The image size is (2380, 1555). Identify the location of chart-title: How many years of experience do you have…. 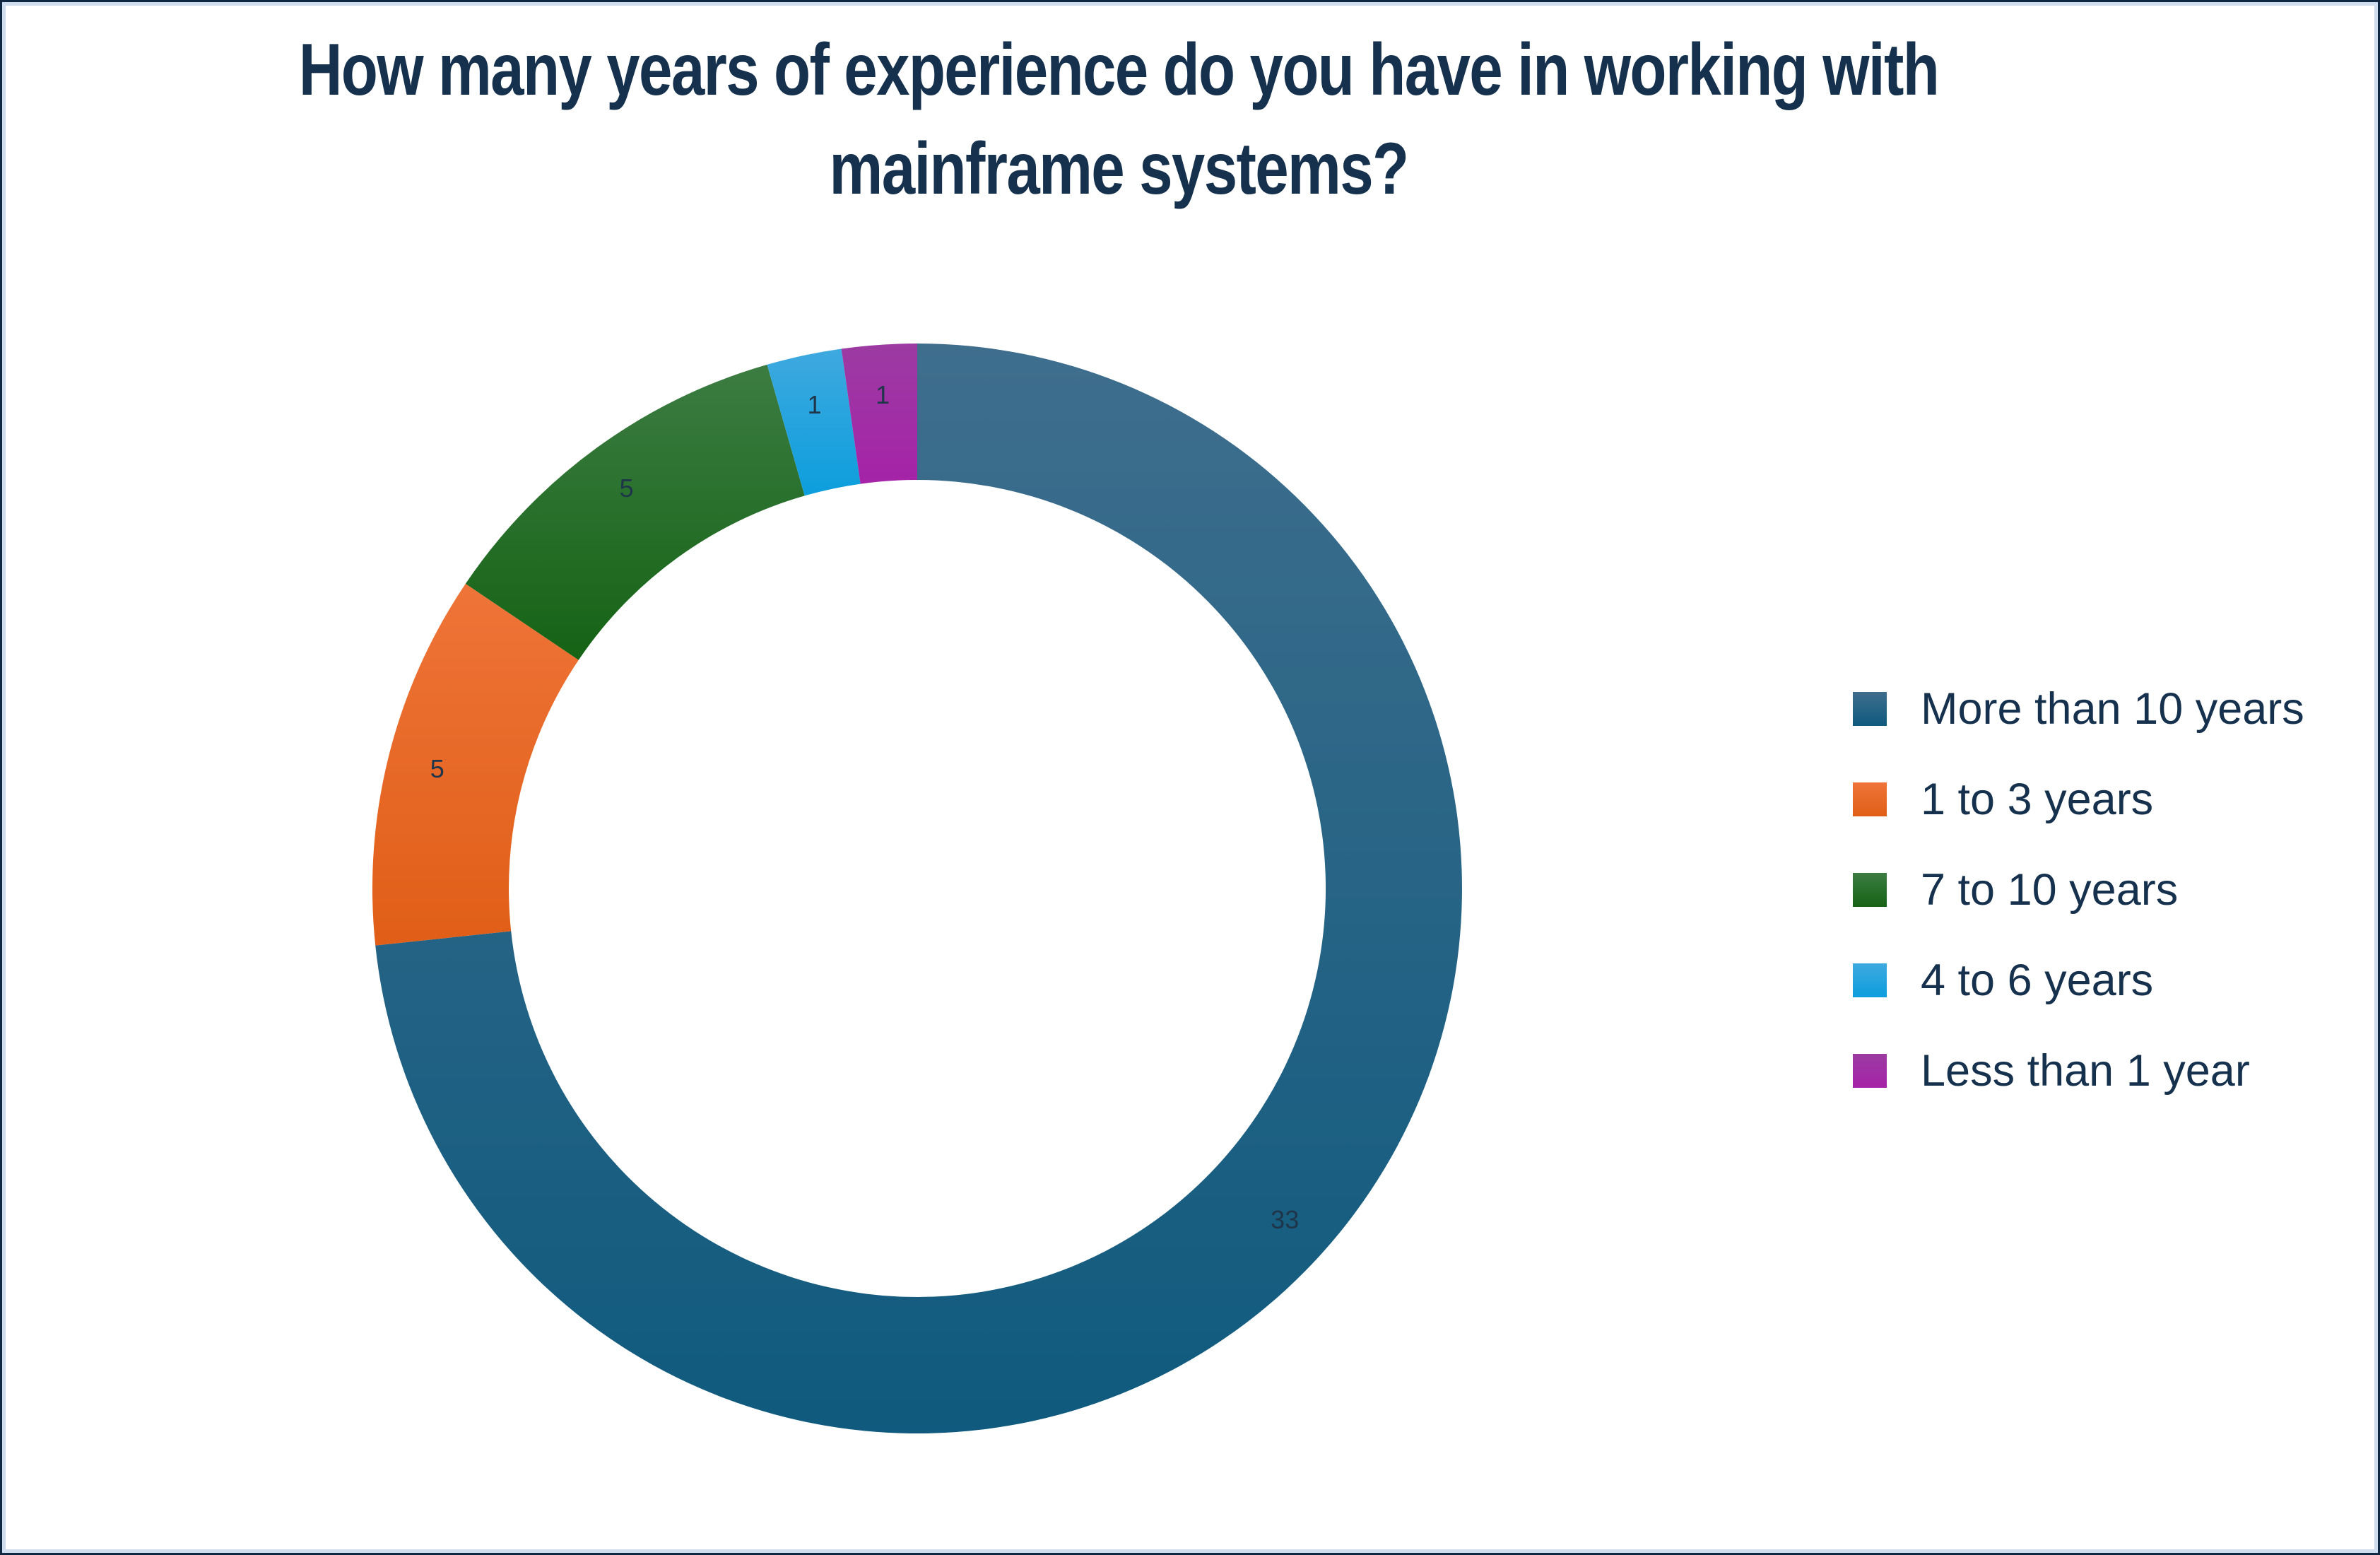
(1118, 119).